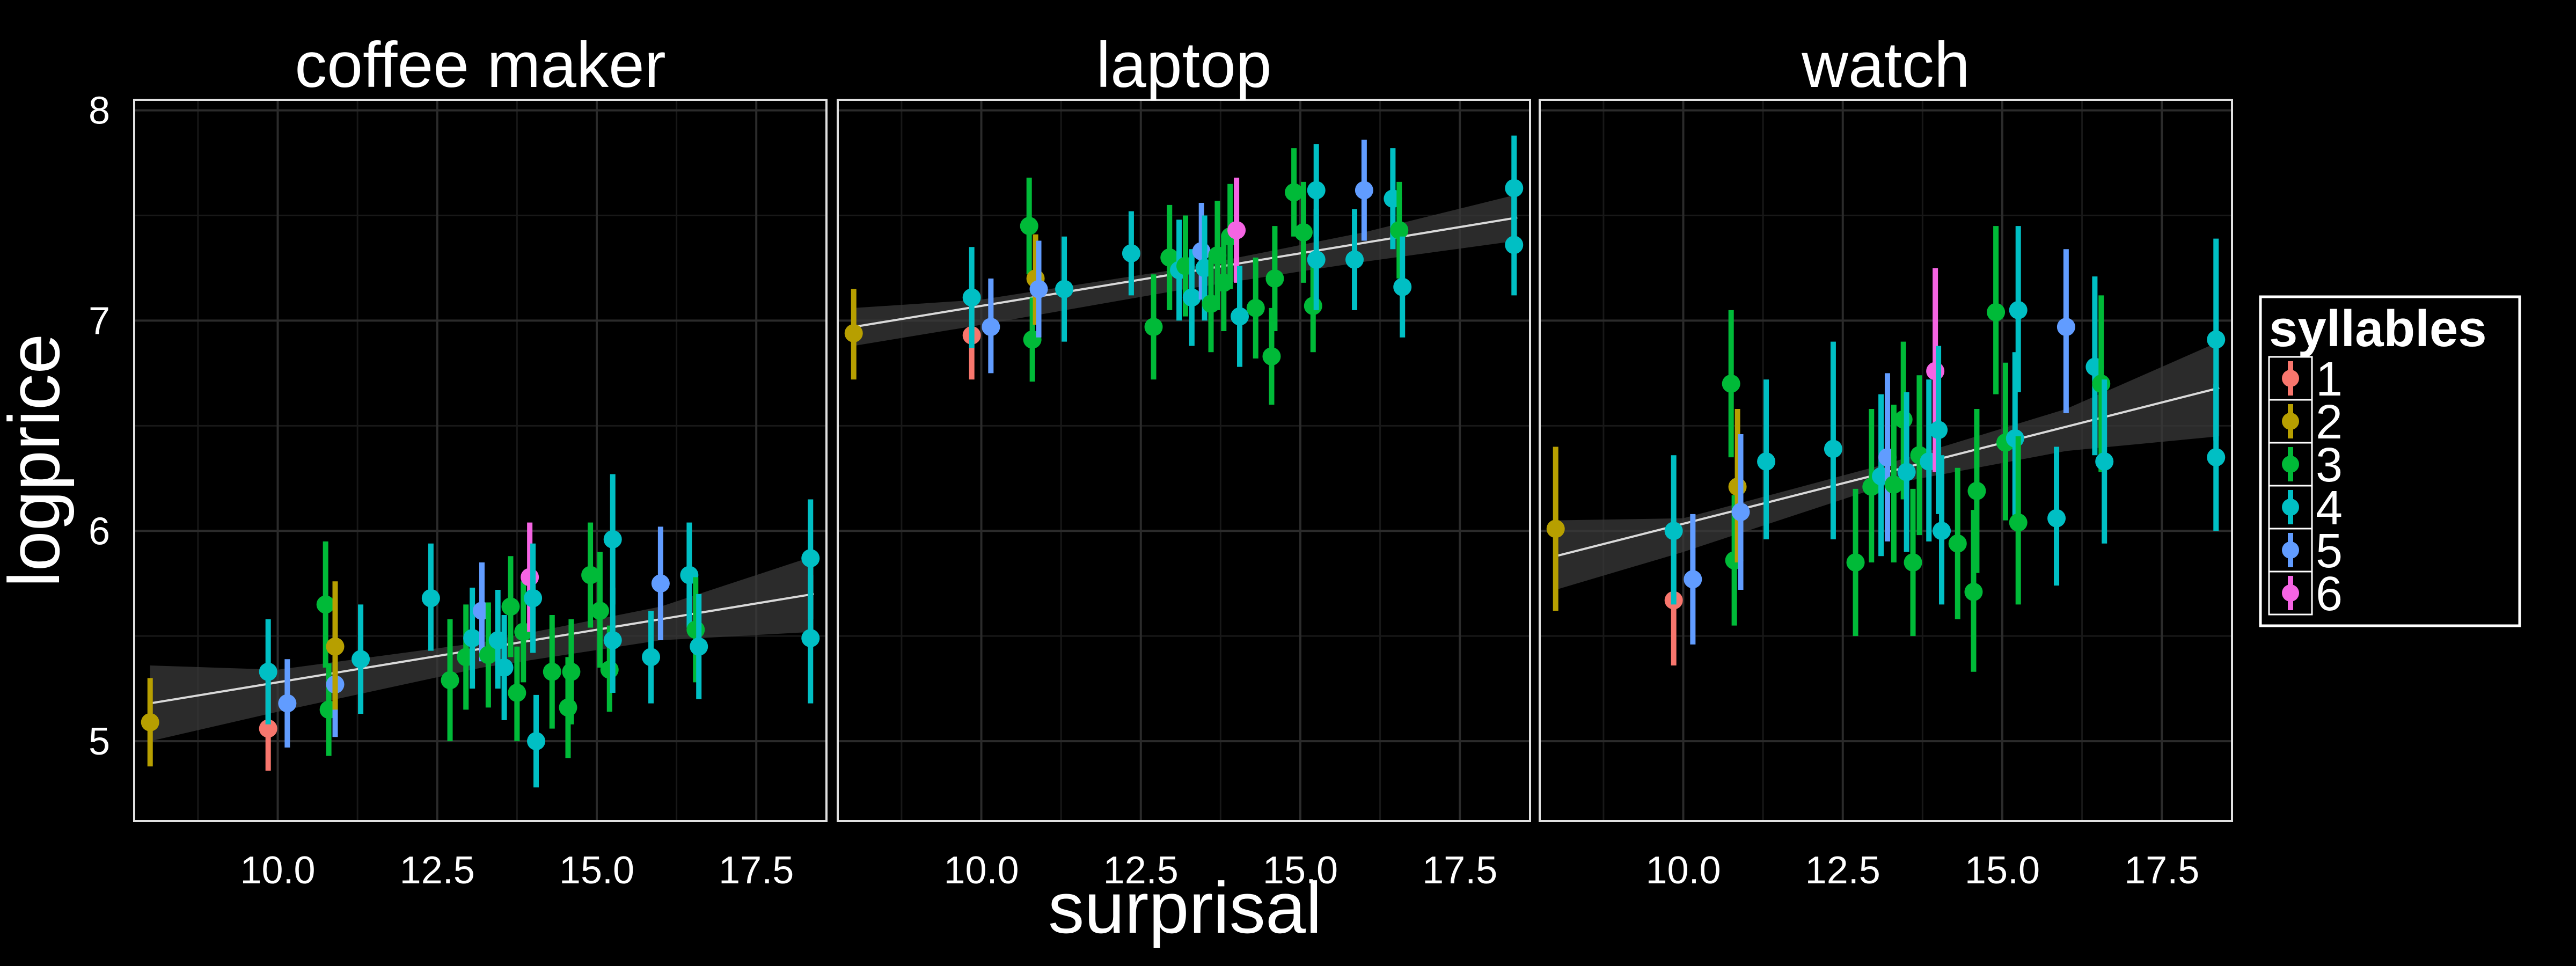 This screenshot has height=966, width=2576. What do you see at coordinates (2329, 379) in the screenshot?
I see `legend-label: 1` at bounding box center [2329, 379].